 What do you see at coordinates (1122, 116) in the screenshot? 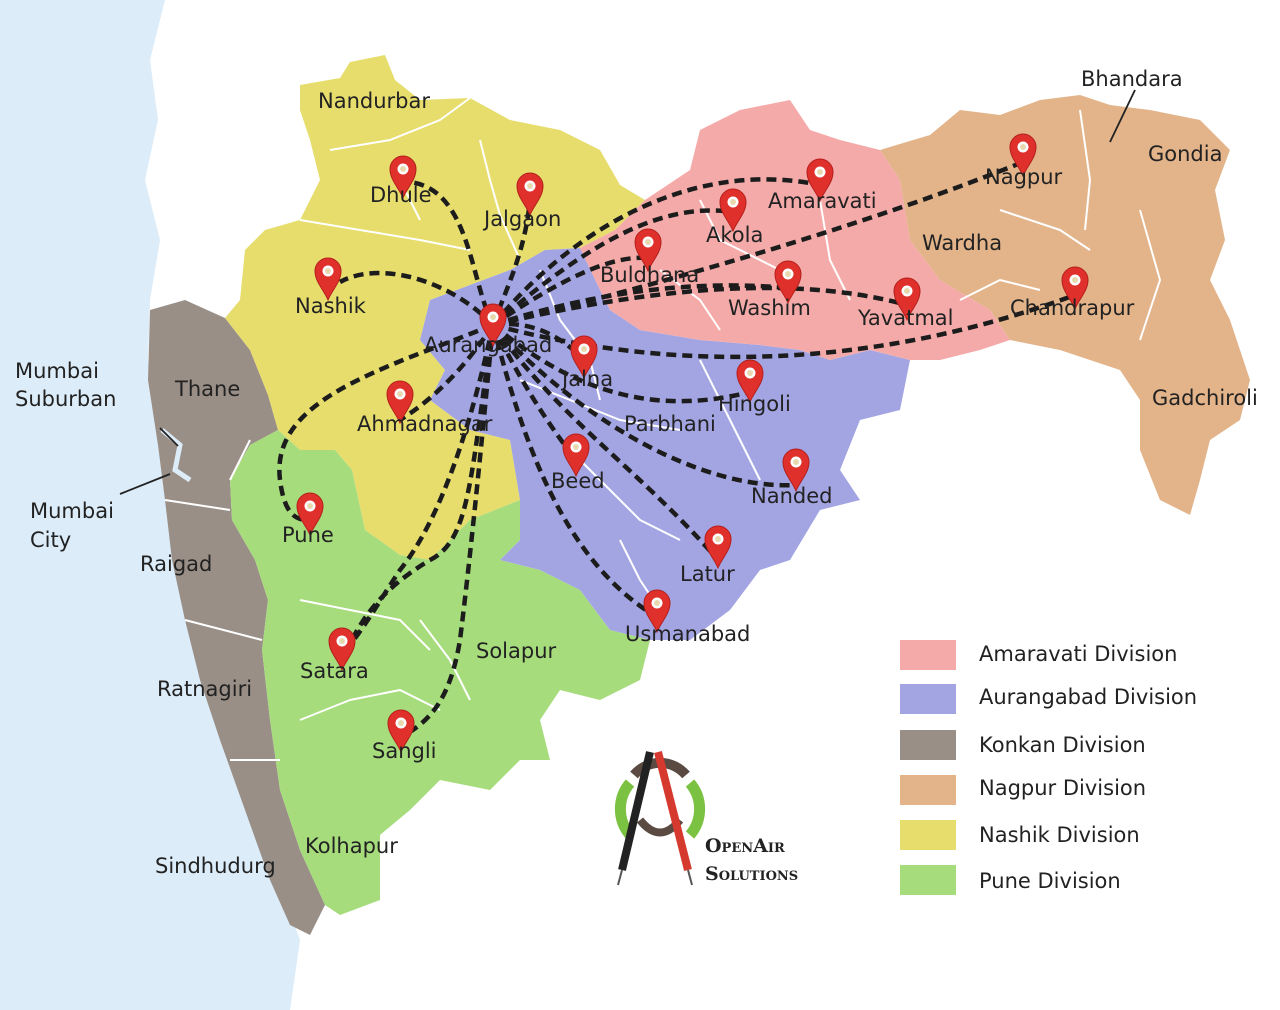
I see `leader-bhandara` at bounding box center [1122, 116].